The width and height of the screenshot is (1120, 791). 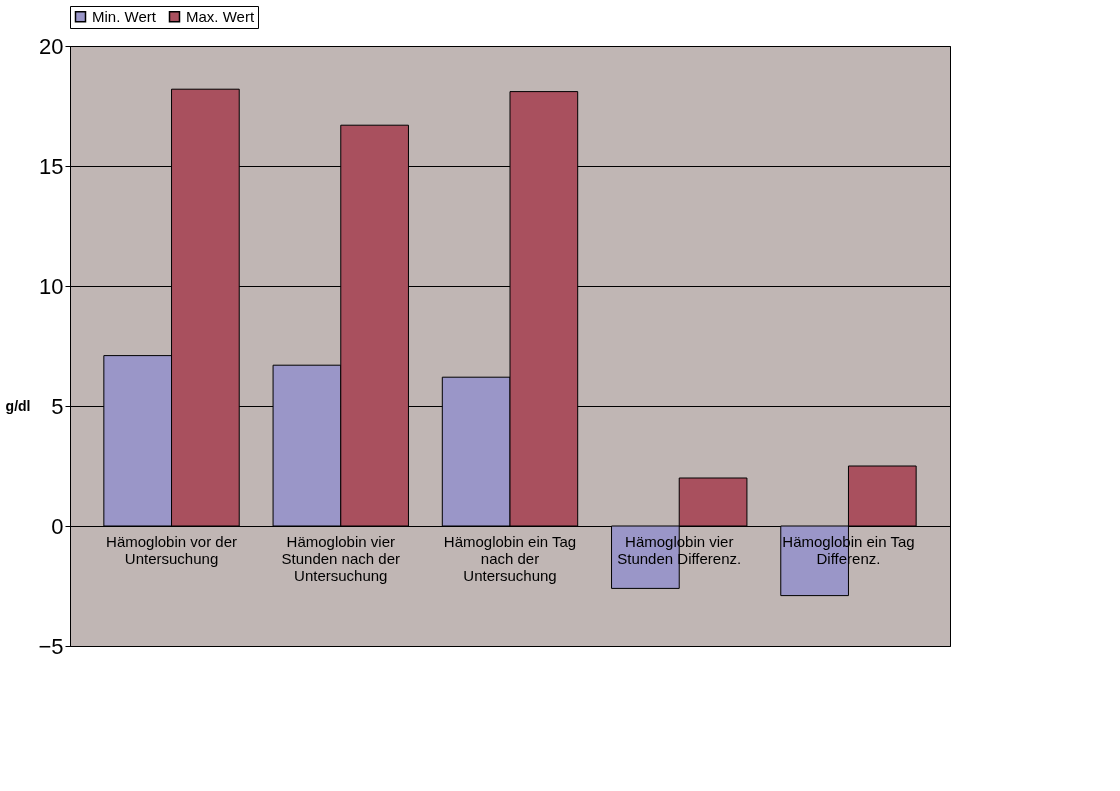 I want to click on y-tick-label: 0, so click(x=57, y=526).